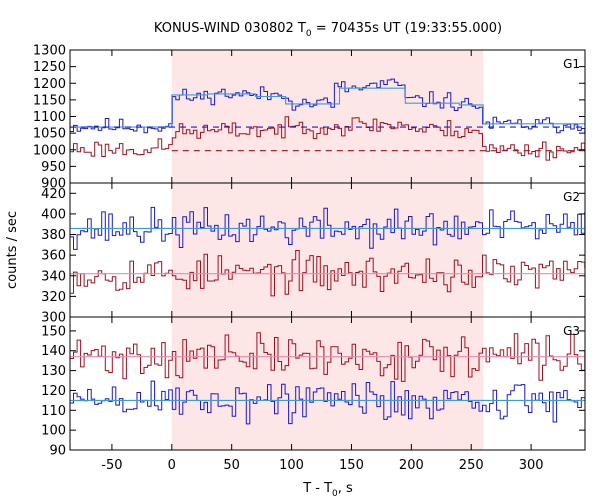 The width and height of the screenshot is (600, 500). I want to click on y-tick-label: 380, so click(53, 235).